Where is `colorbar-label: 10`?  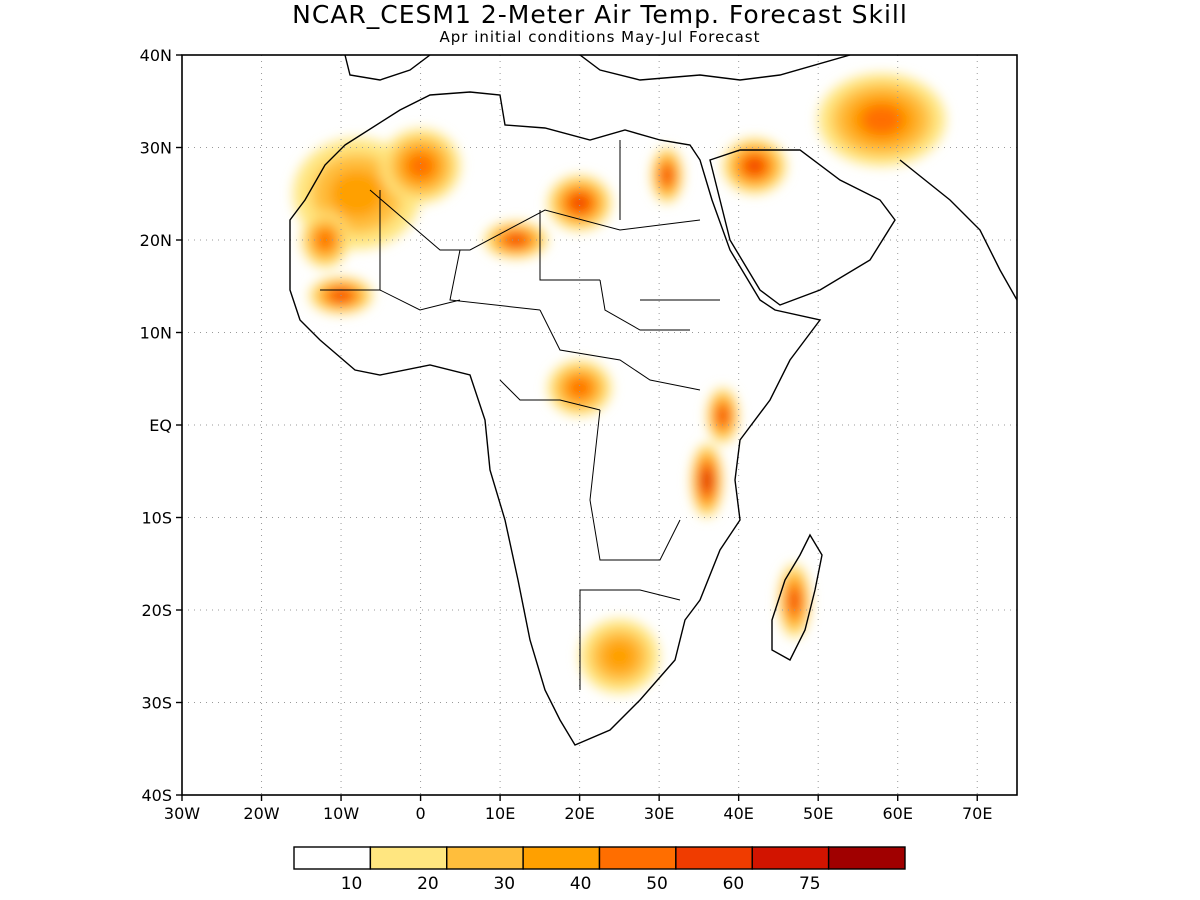 colorbar-label: 10 is located at coordinates (352, 884).